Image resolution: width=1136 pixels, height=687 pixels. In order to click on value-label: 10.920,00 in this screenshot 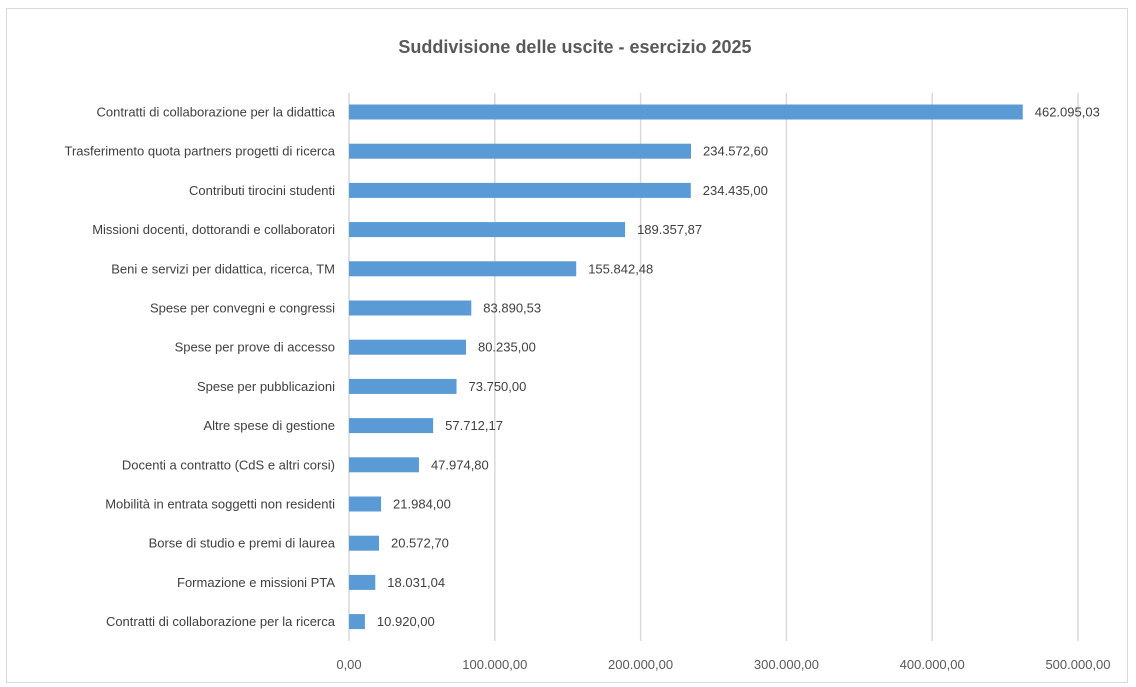, I will do `click(406, 621)`.